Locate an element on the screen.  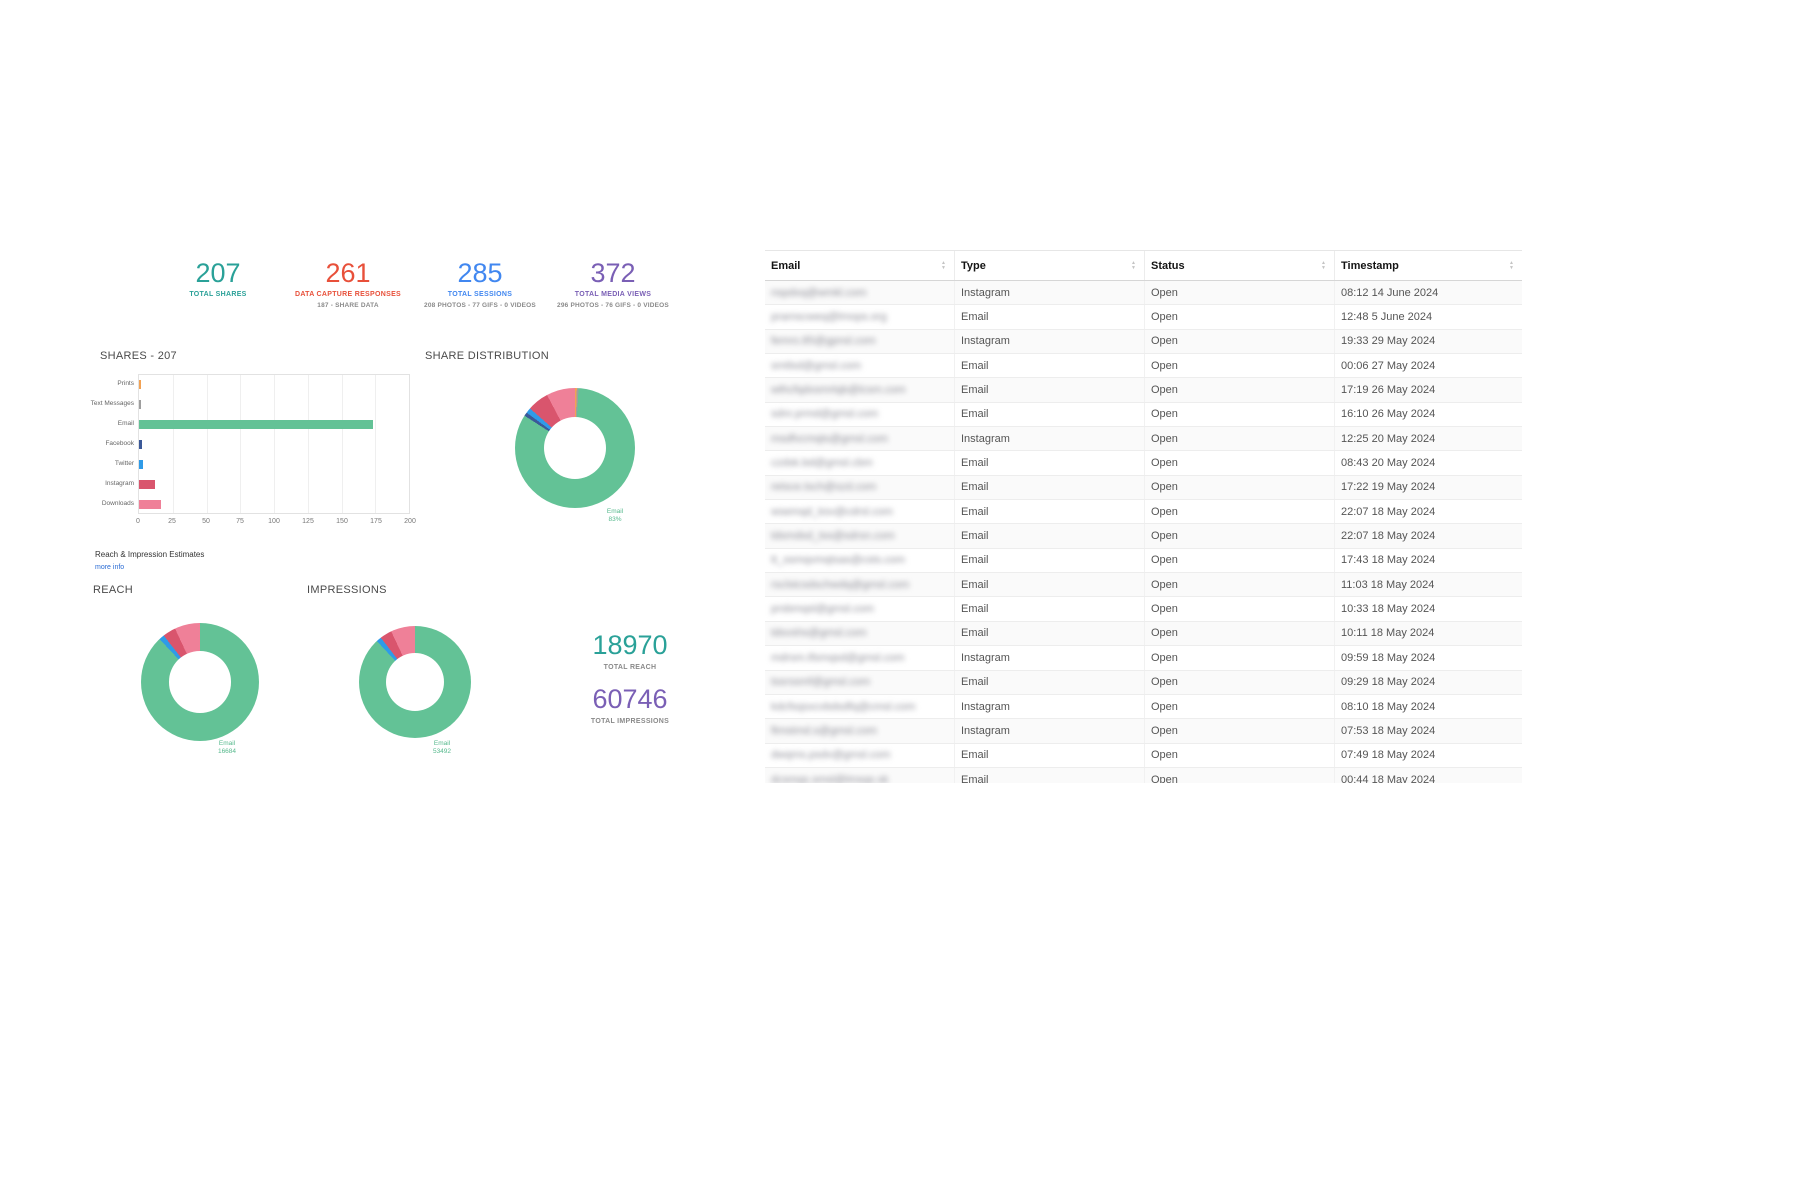
y-tick-label: Downloads is located at coordinates (117, 503).